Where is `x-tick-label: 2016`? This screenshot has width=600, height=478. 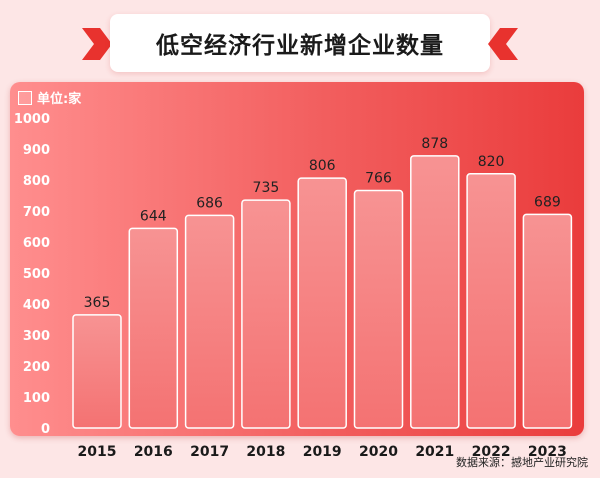 x-tick-label: 2016 is located at coordinates (153, 452).